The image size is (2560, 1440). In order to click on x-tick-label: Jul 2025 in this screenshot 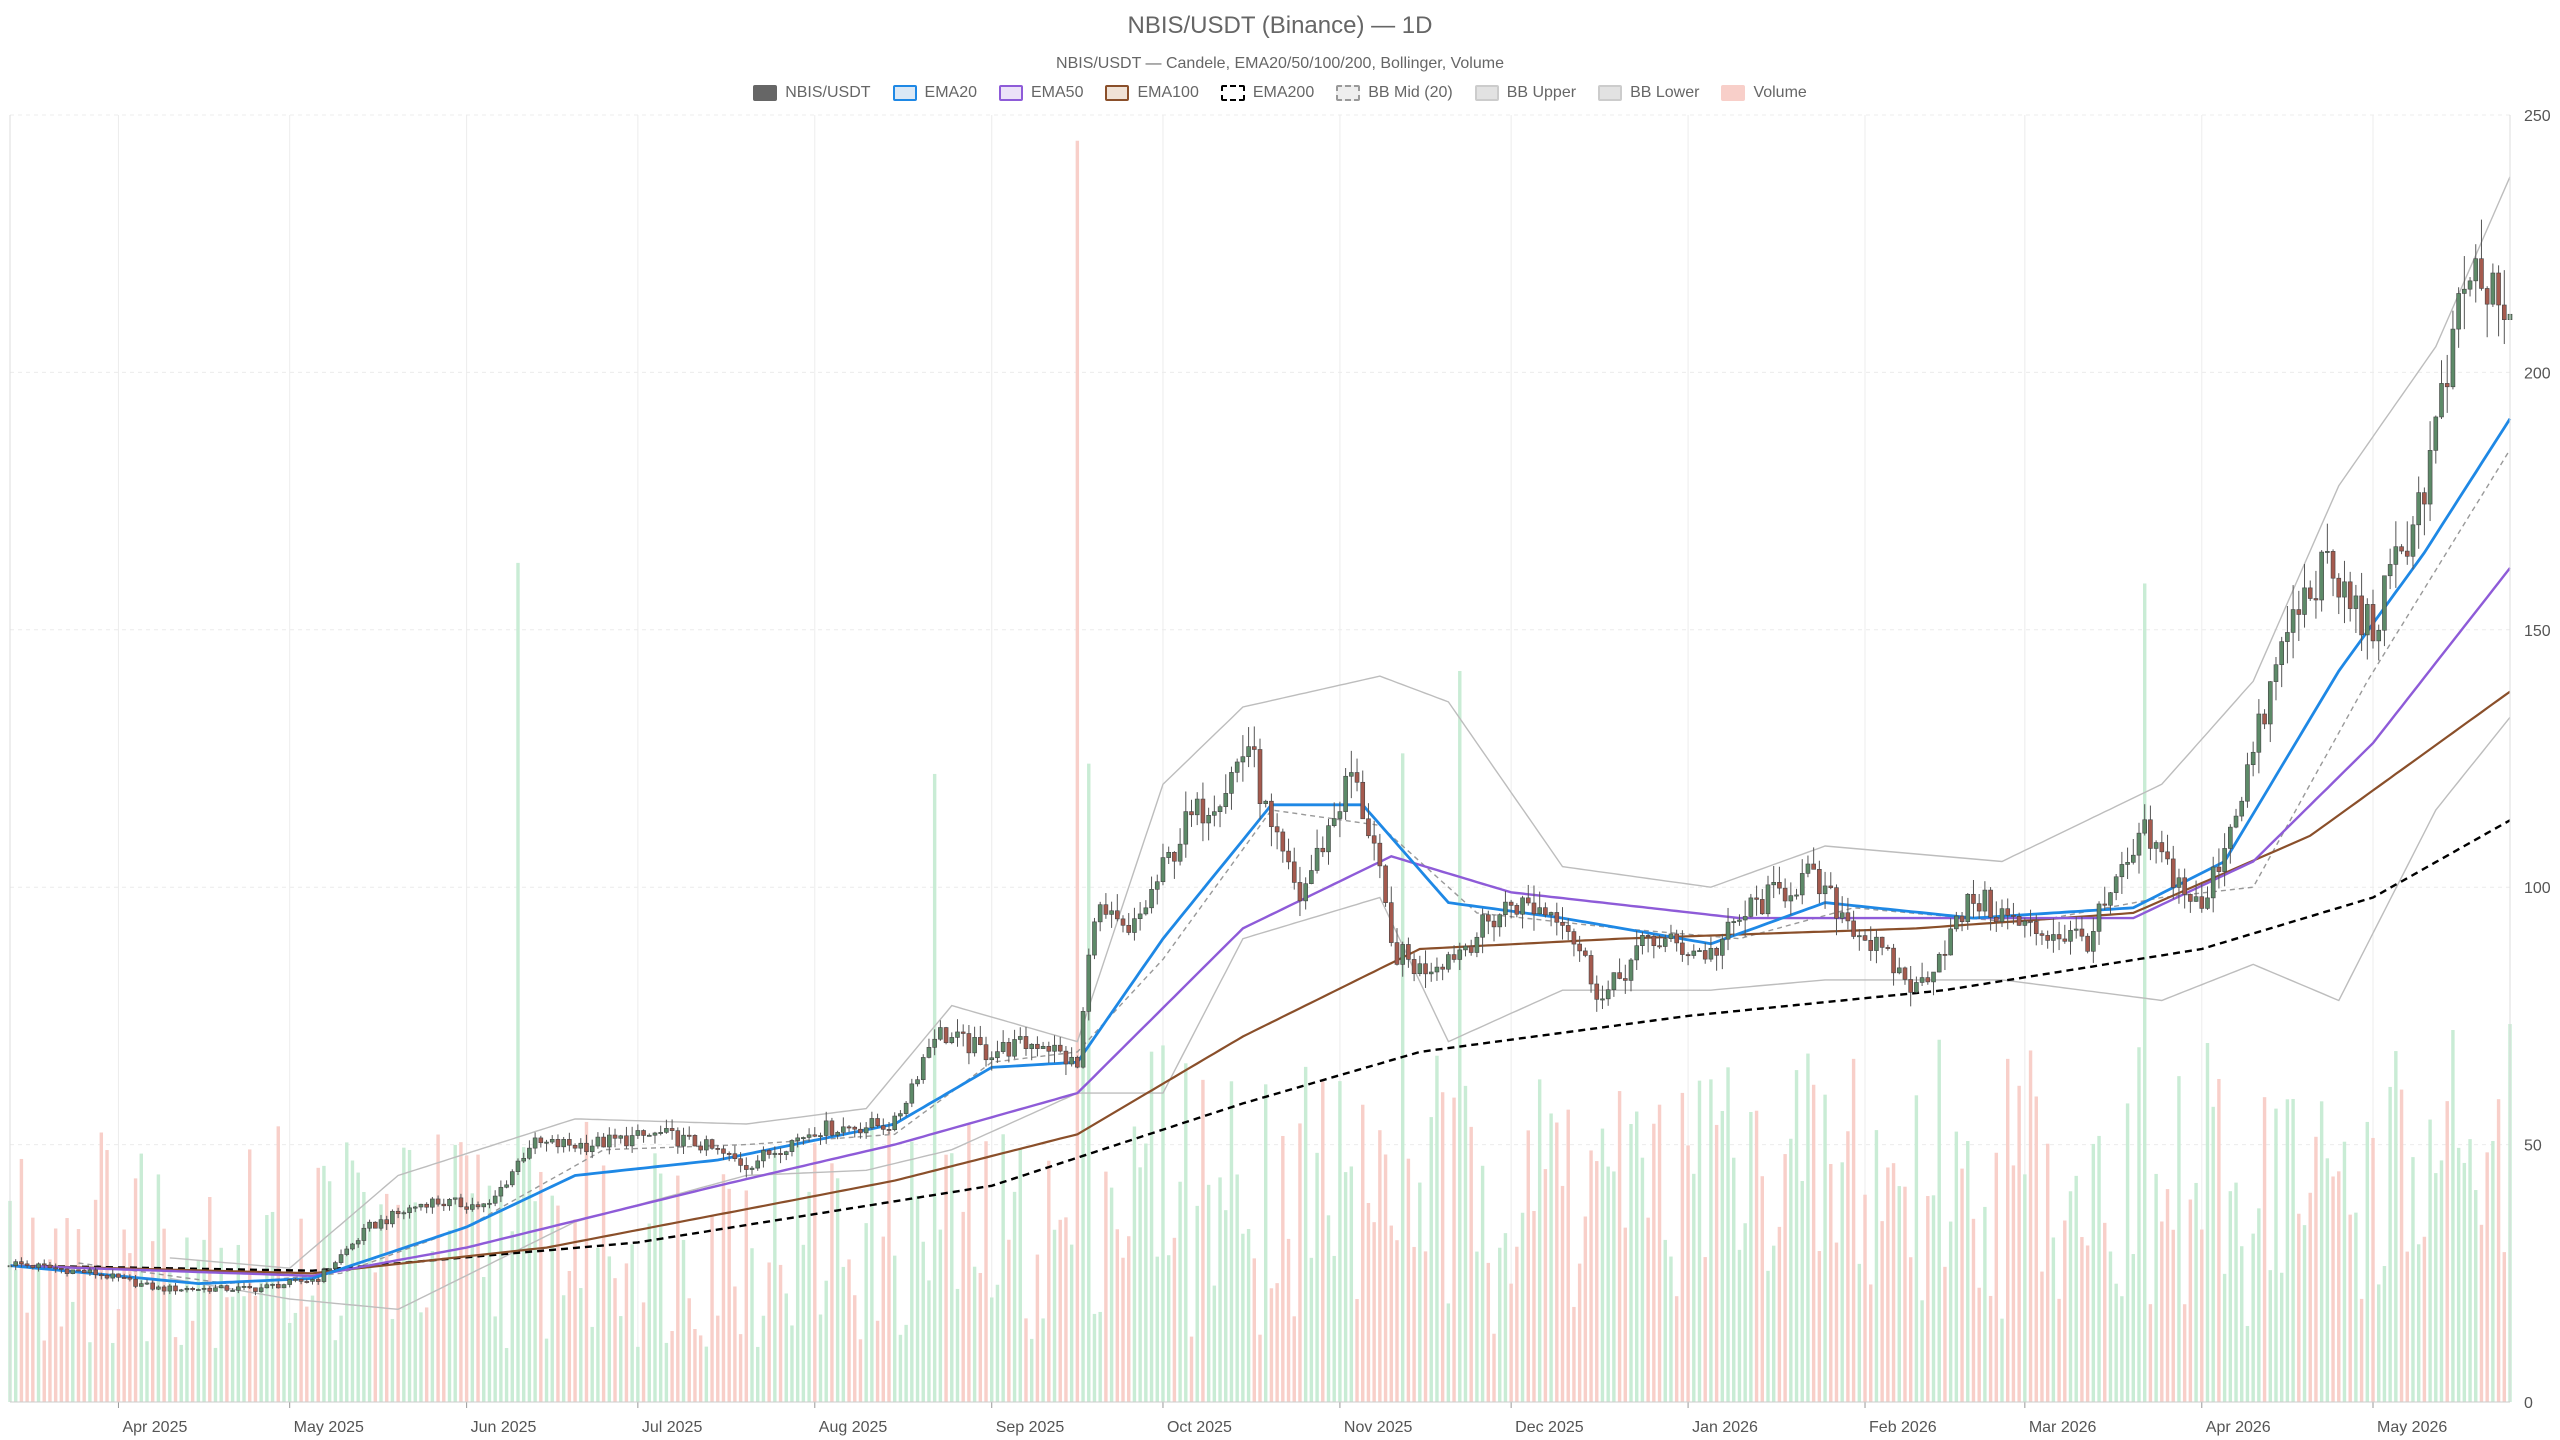, I will do `click(672, 1427)`.